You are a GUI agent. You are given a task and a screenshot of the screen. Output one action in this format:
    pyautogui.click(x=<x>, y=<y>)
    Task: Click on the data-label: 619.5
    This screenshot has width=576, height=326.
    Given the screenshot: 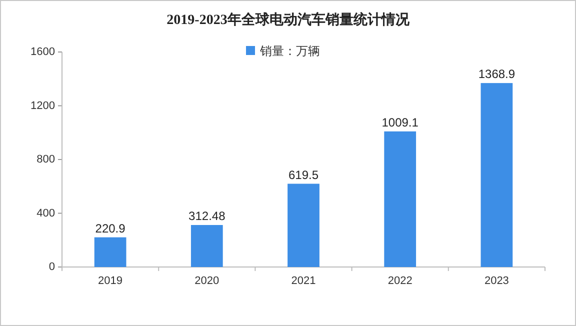 What is the action you would take?
    pyautogui.click(x=303, y=175)
    